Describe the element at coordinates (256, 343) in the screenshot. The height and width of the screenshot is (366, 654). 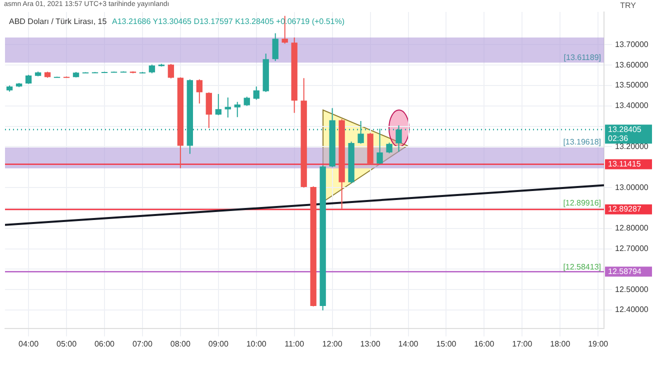
I see `x-tick-label: 10:00` at that location.